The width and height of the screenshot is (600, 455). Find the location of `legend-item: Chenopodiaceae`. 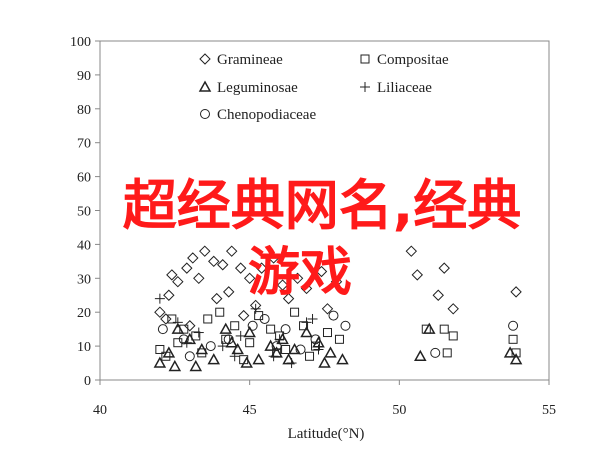

legend-item: Chenopodiaceae is located at coordinates (258, 115).